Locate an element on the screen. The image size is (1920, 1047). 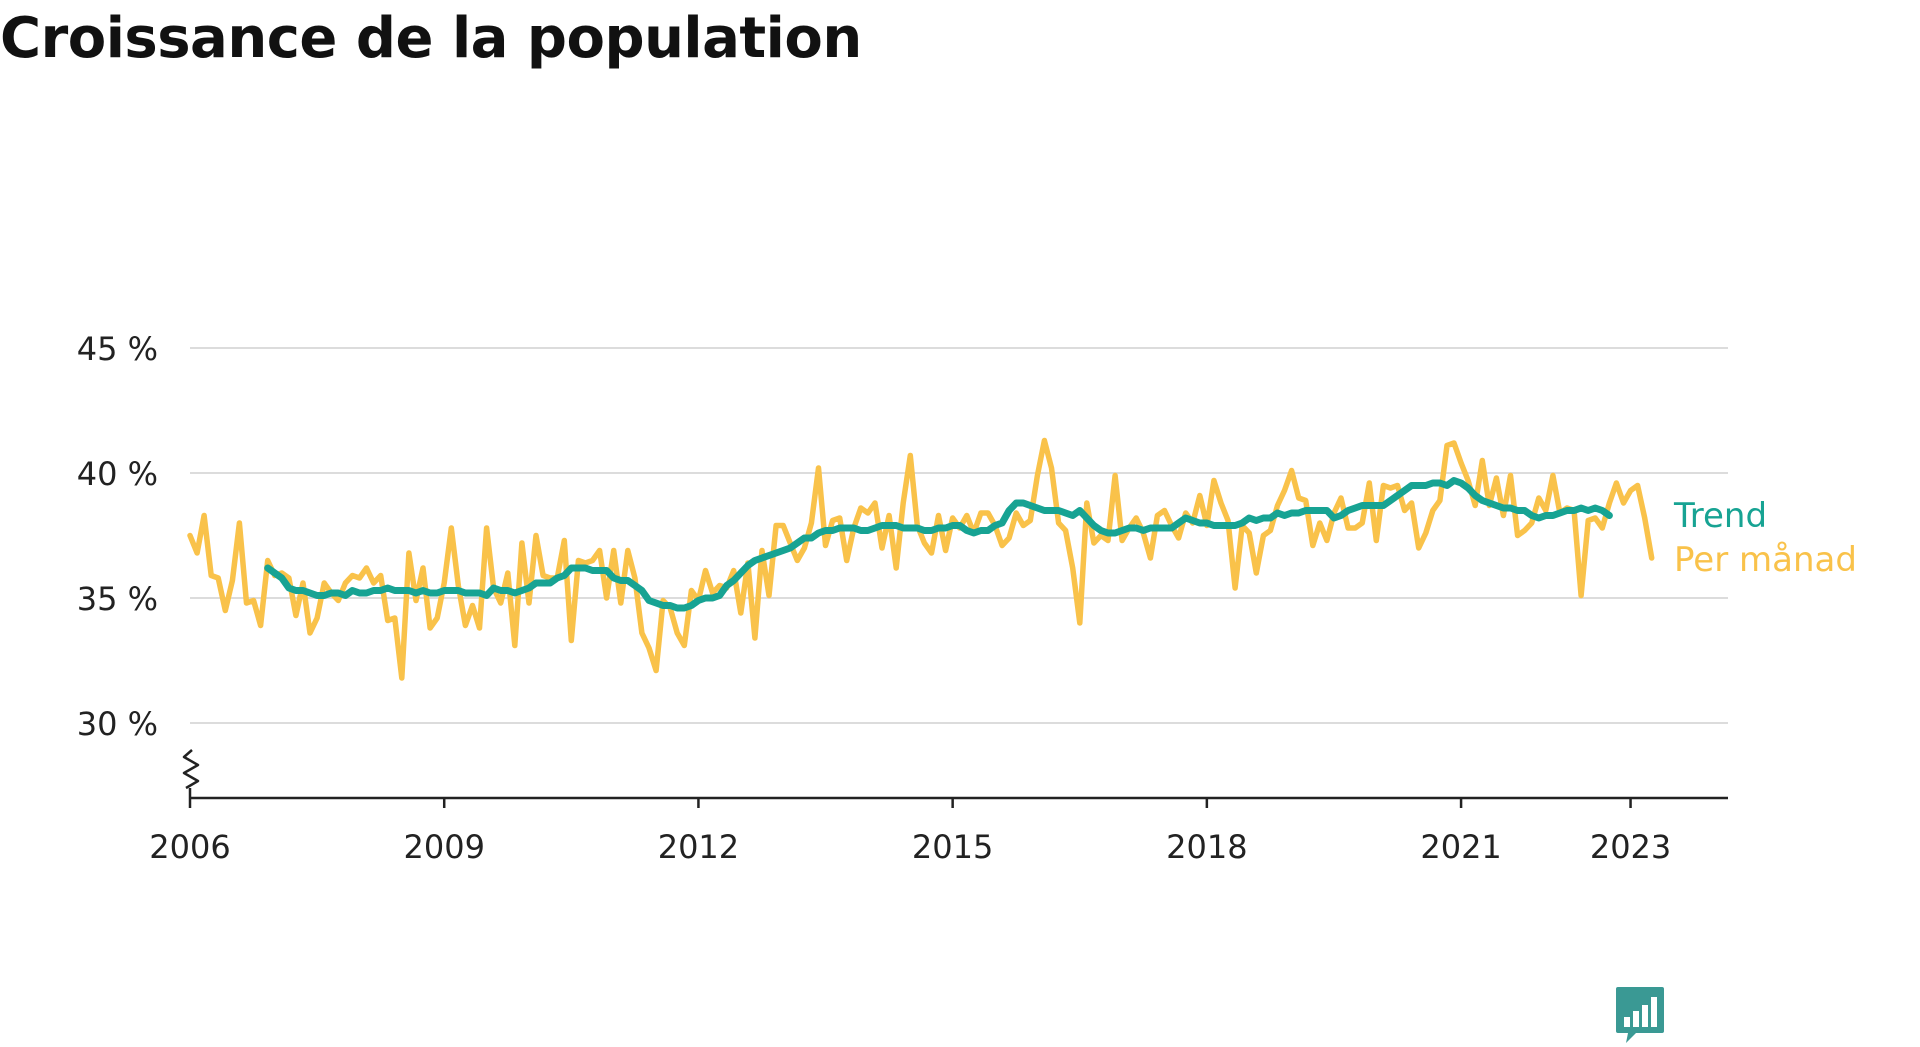
trend-line is located at coordinates (938, 544).